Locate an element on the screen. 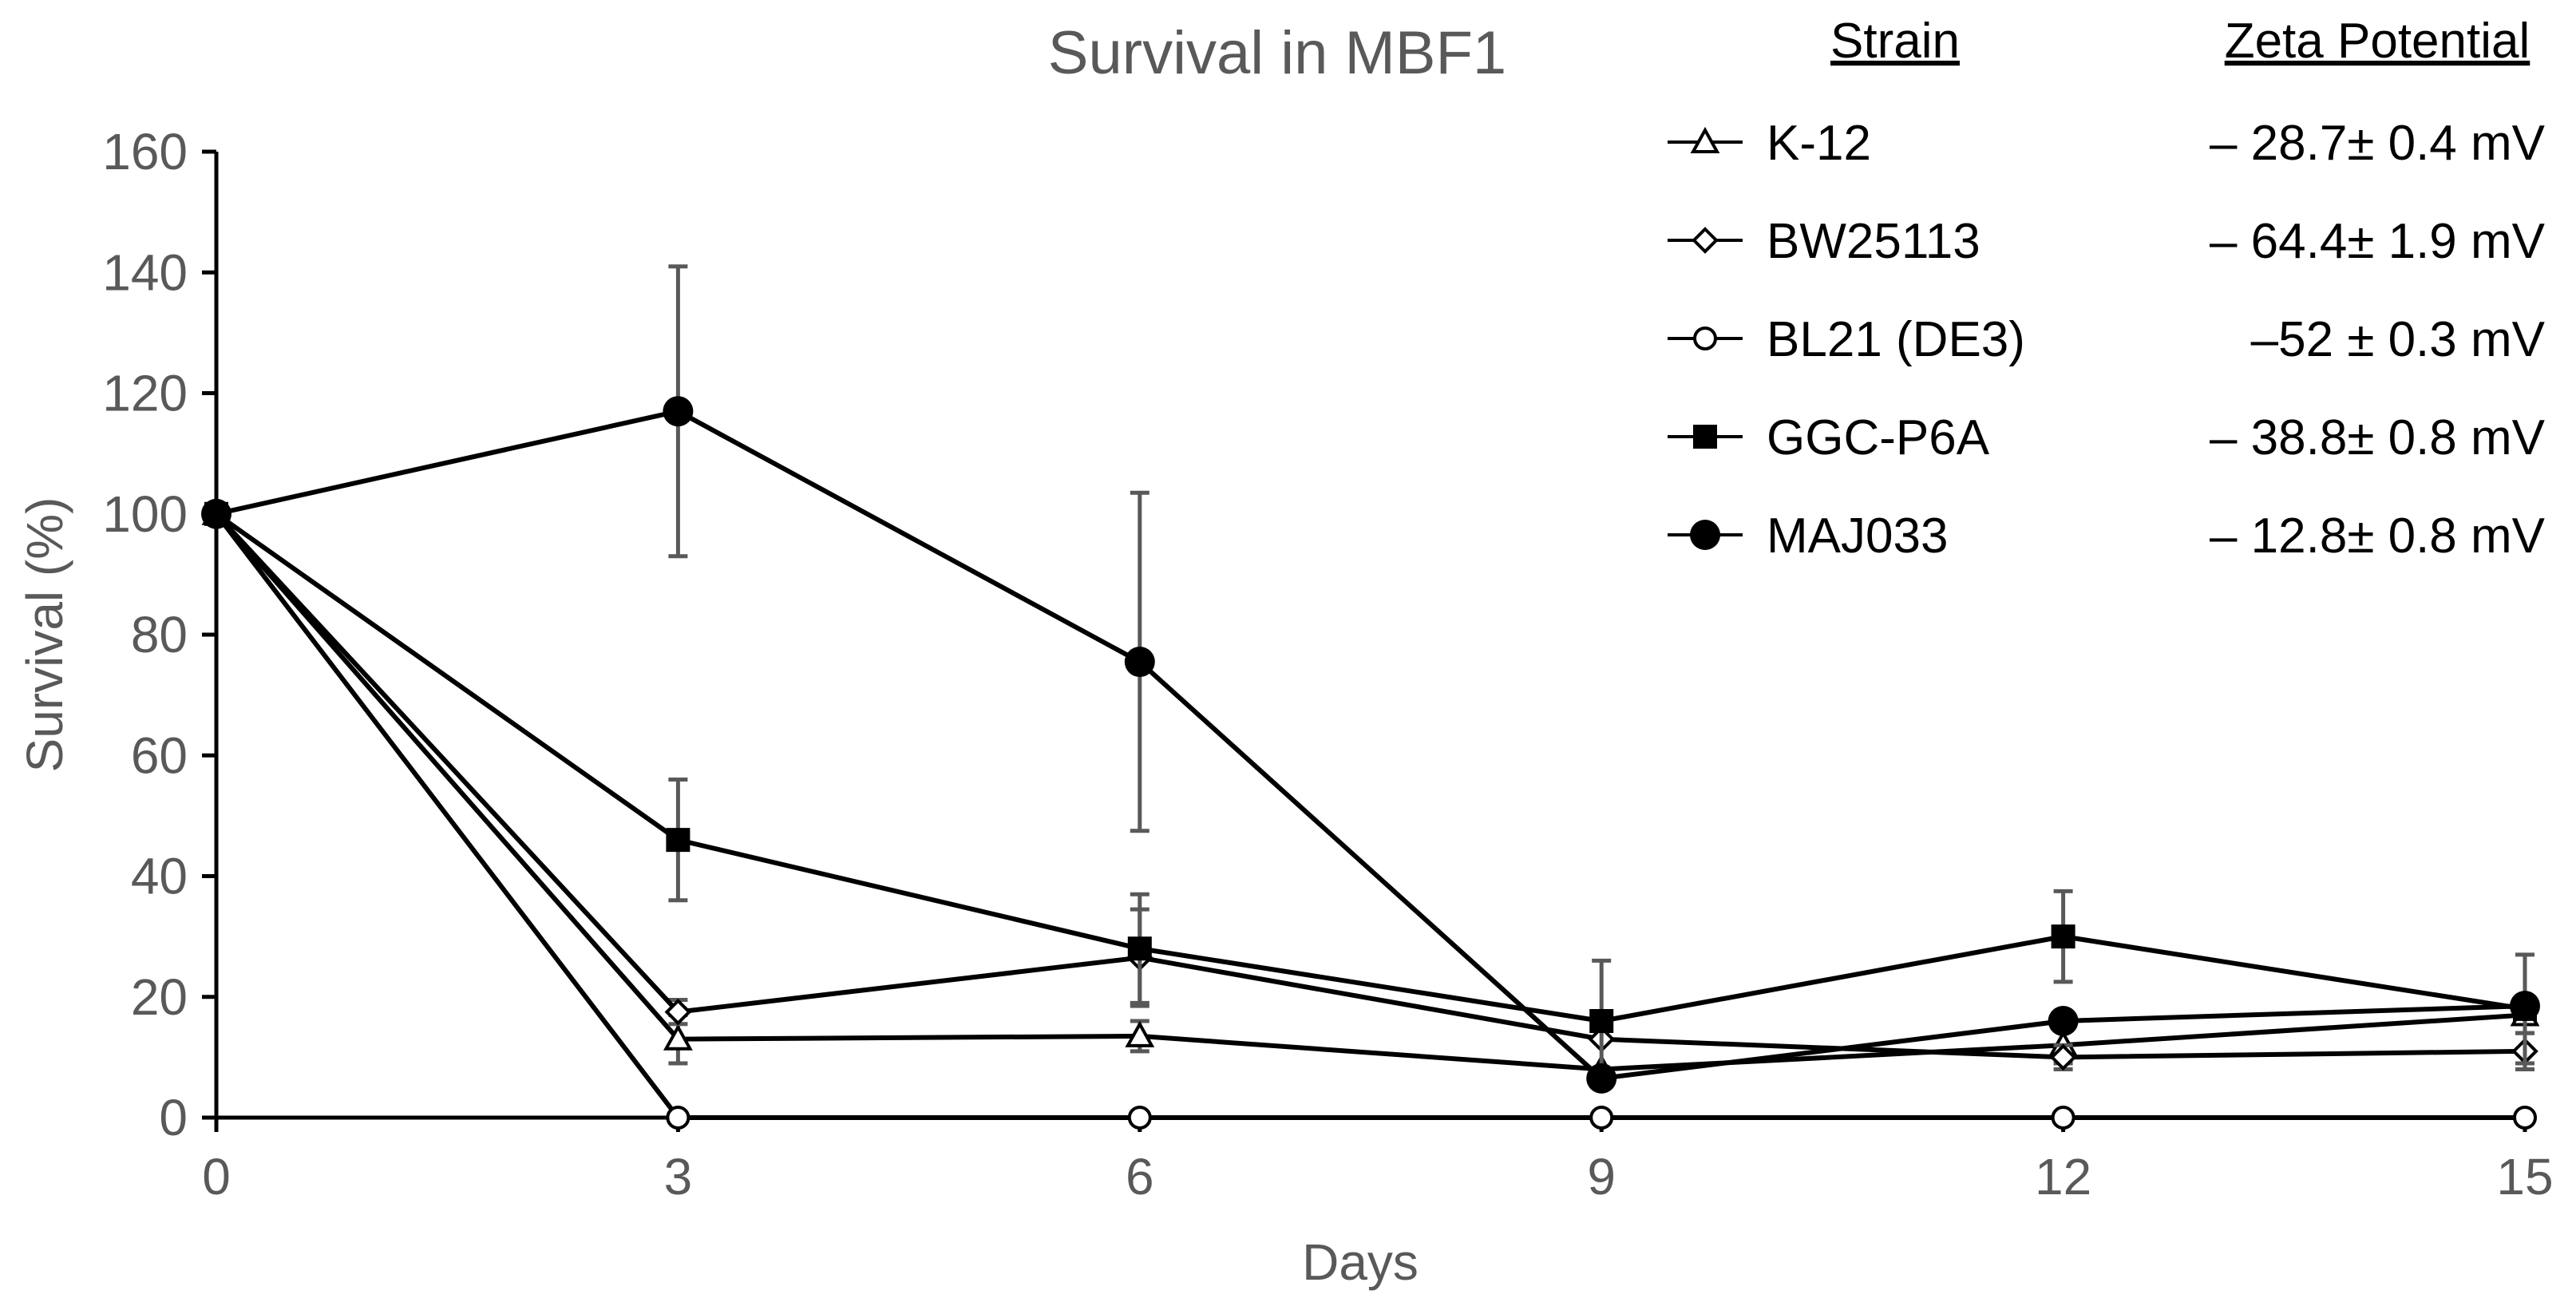 The image size is (2576, 1314). legend-label: BW25113 is located at coordinates (1874, 242).